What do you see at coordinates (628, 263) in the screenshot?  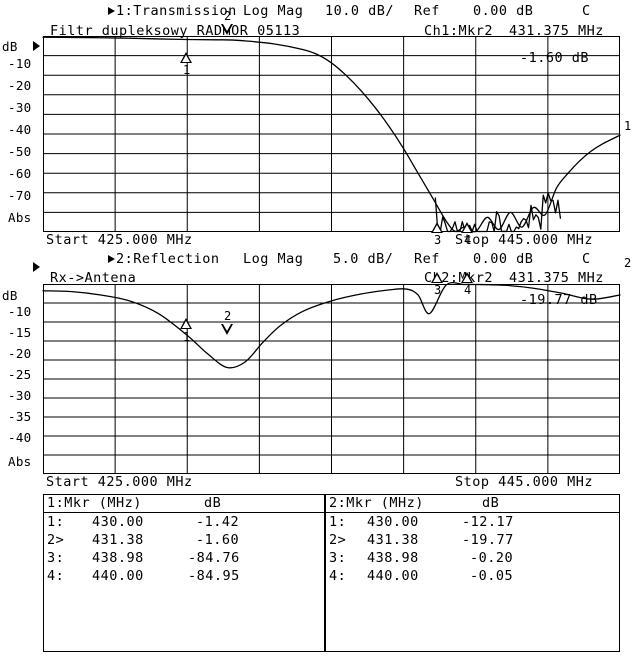 I see `ch2-edge-marker-label: 2` at bounding box center [628, 263].